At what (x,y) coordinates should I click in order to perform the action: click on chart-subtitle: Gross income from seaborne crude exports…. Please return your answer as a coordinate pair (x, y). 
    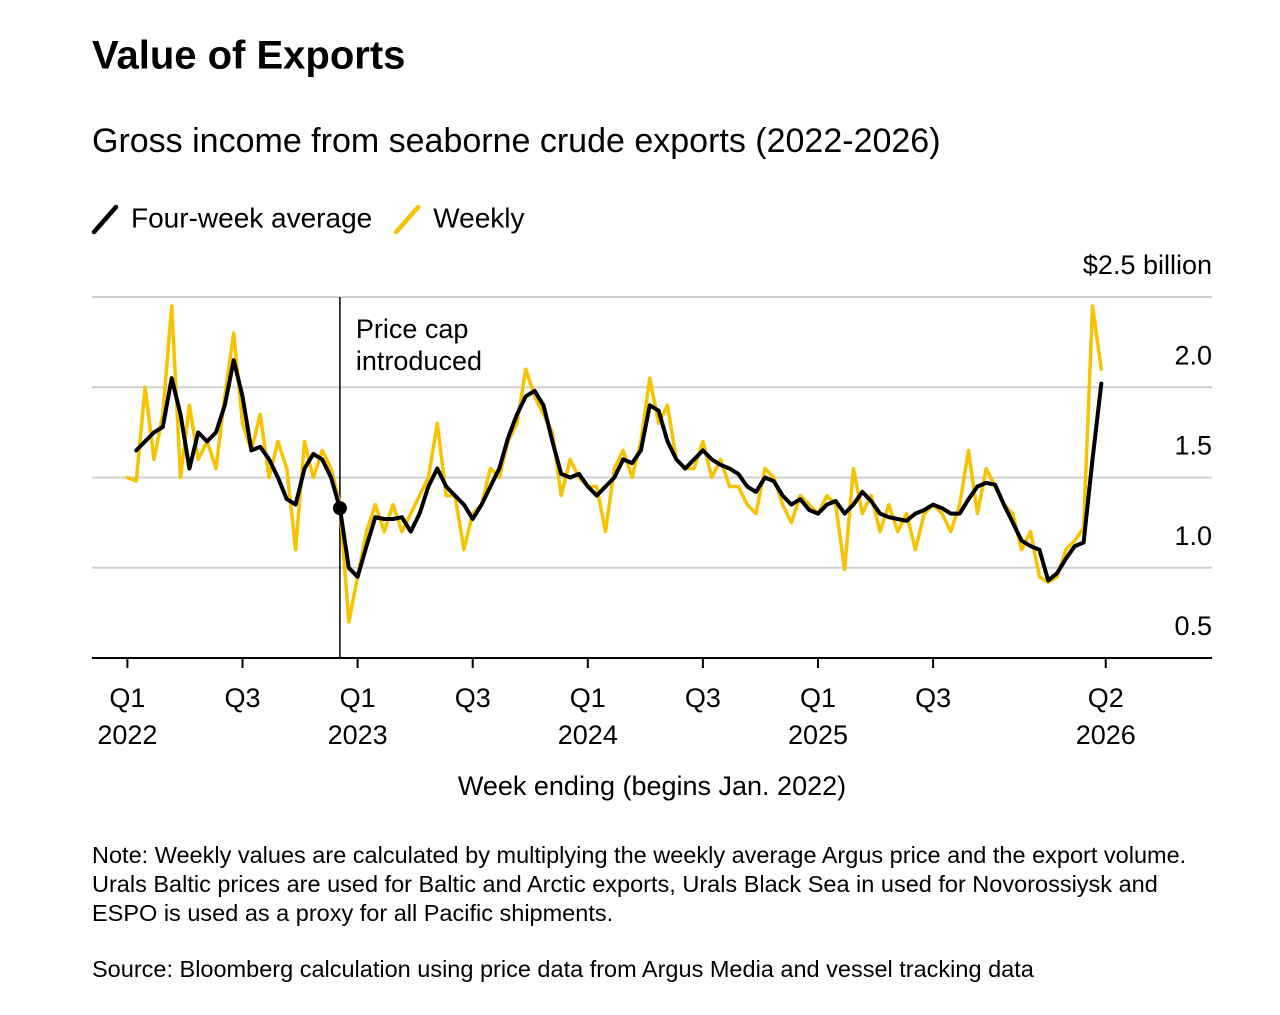
    Looking at the image, I should click on (516, 141).